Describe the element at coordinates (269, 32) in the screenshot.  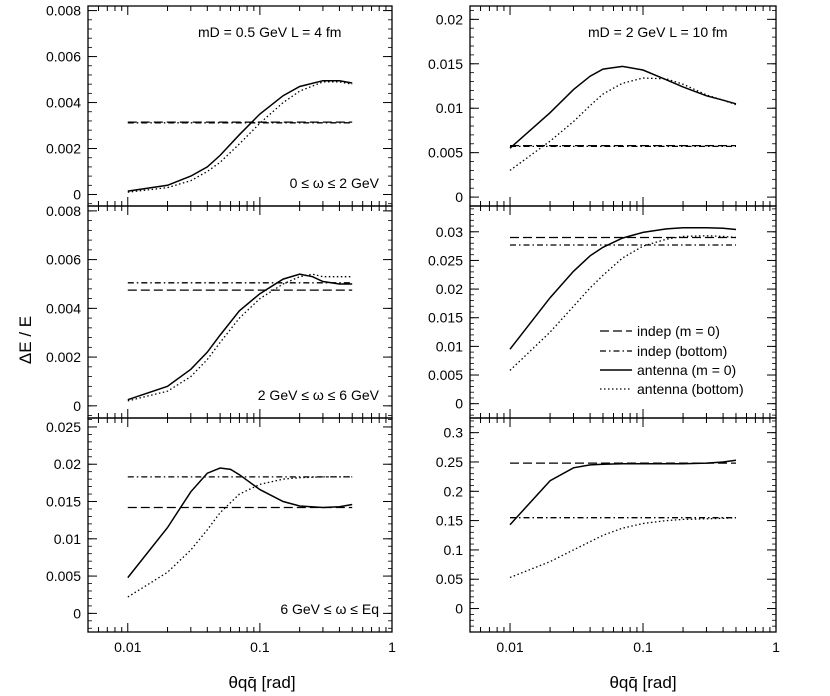
I see `panel-header: mD = 0.5 GeV L = 4 fm` at that location.